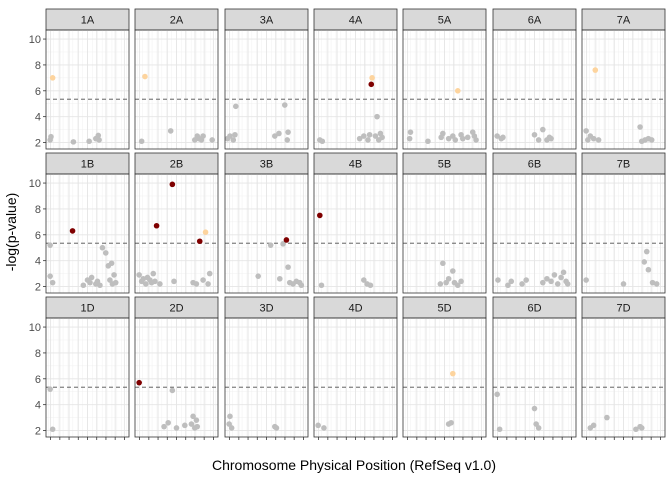 Image resolution: width=672 pixels, height=480 pixels. What do you see at coordinates (355, 165) in the screenshot?
I see `panel-strip-label: 4B` at bounding box center [355, 165].